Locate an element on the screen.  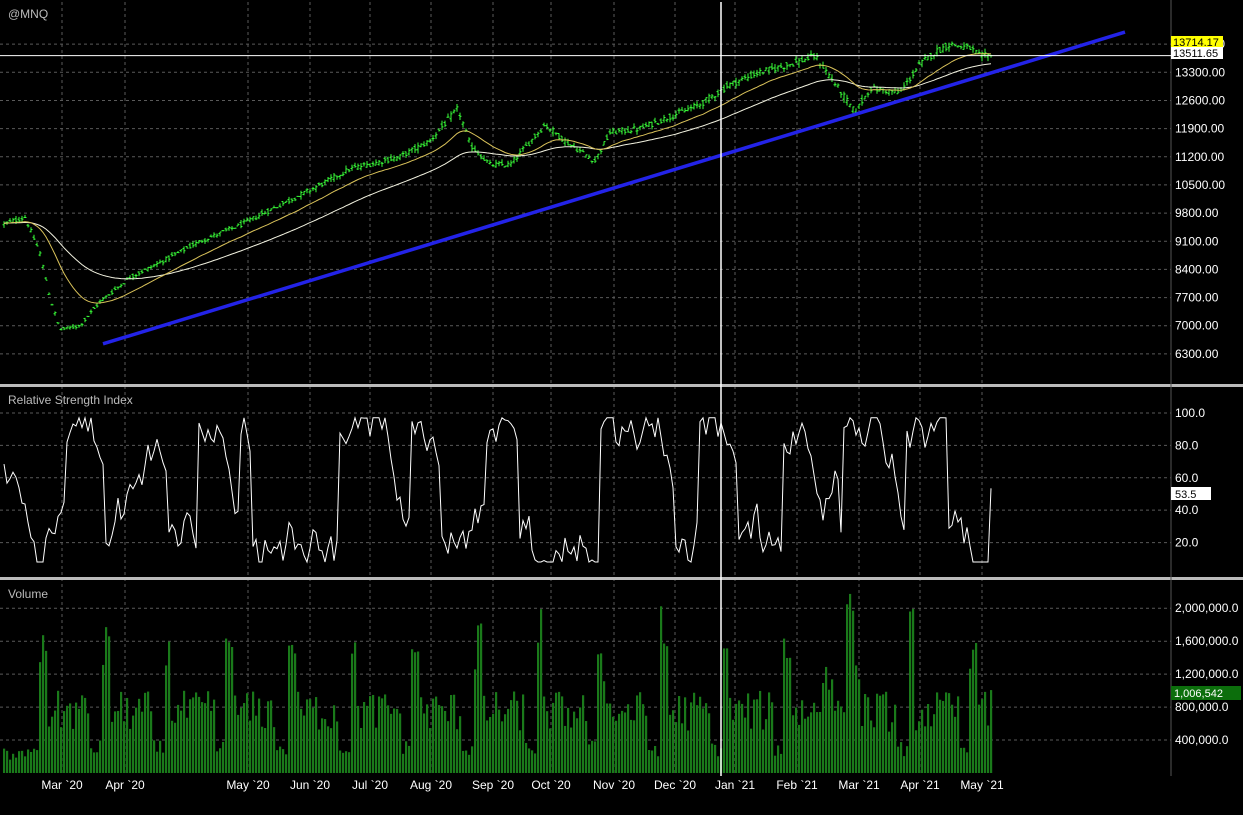
price-tick-label: 11200.00 is located at coordinates (1199, 157).